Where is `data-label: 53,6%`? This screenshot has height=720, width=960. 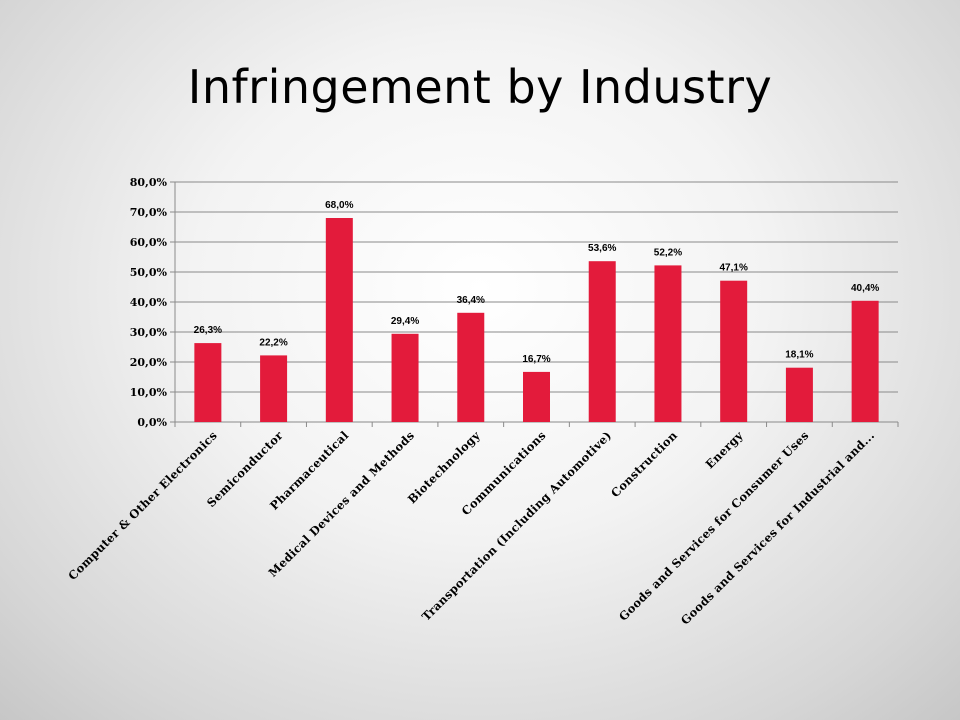 data-label: 53,6% is located at coordinates (602, 248).